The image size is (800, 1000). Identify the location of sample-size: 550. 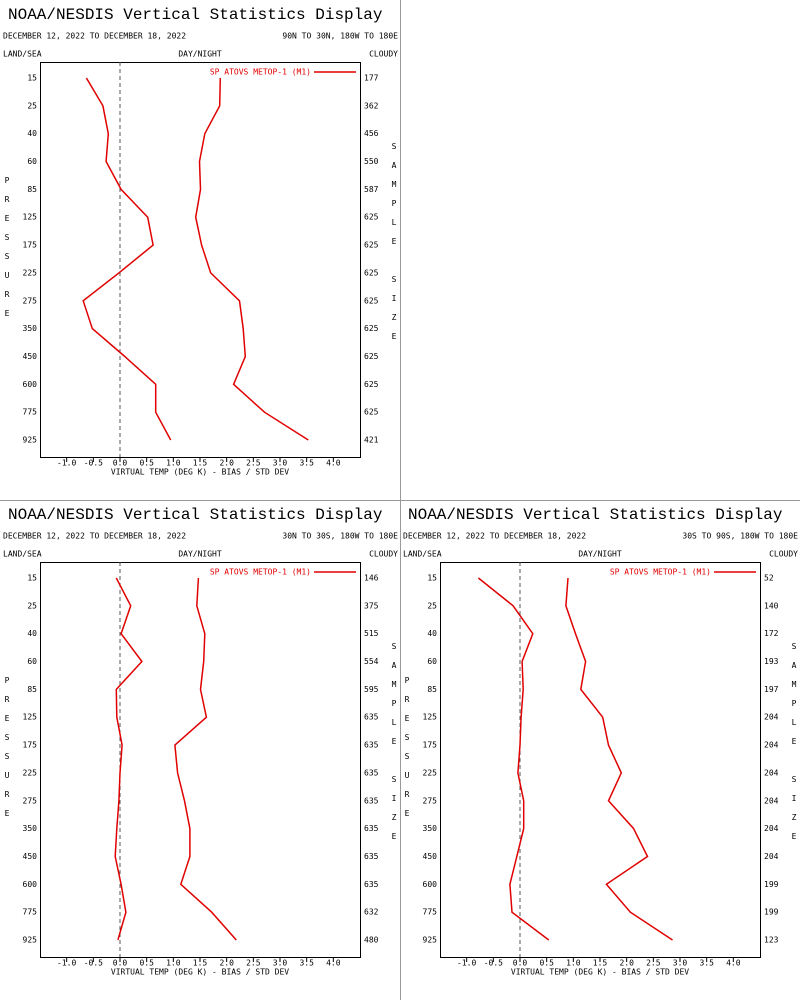
(371, 161).